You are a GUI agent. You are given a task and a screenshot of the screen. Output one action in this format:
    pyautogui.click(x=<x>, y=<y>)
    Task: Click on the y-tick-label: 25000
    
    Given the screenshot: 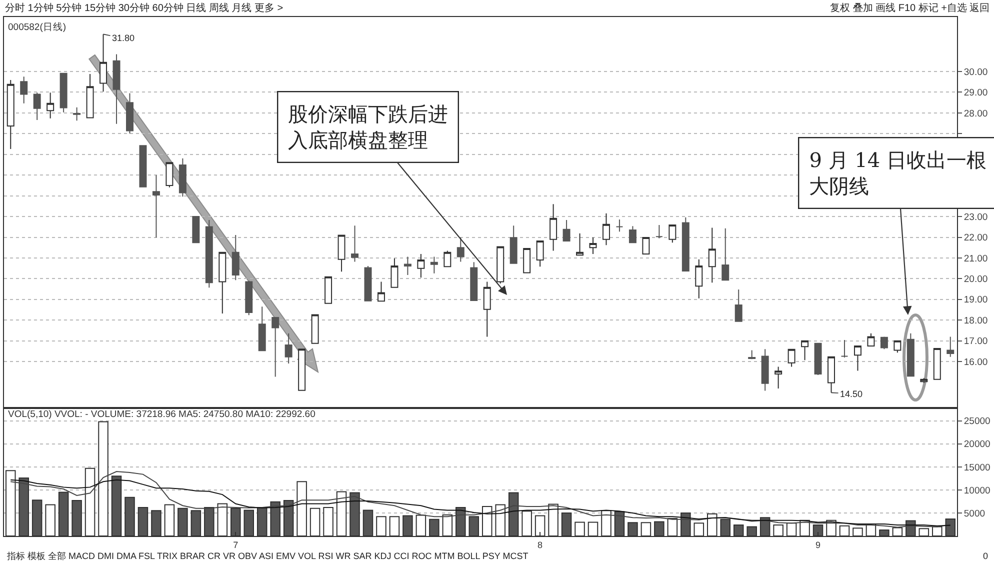 What is the action you would take?
    pyautogui.click(x=977, y=422)
    